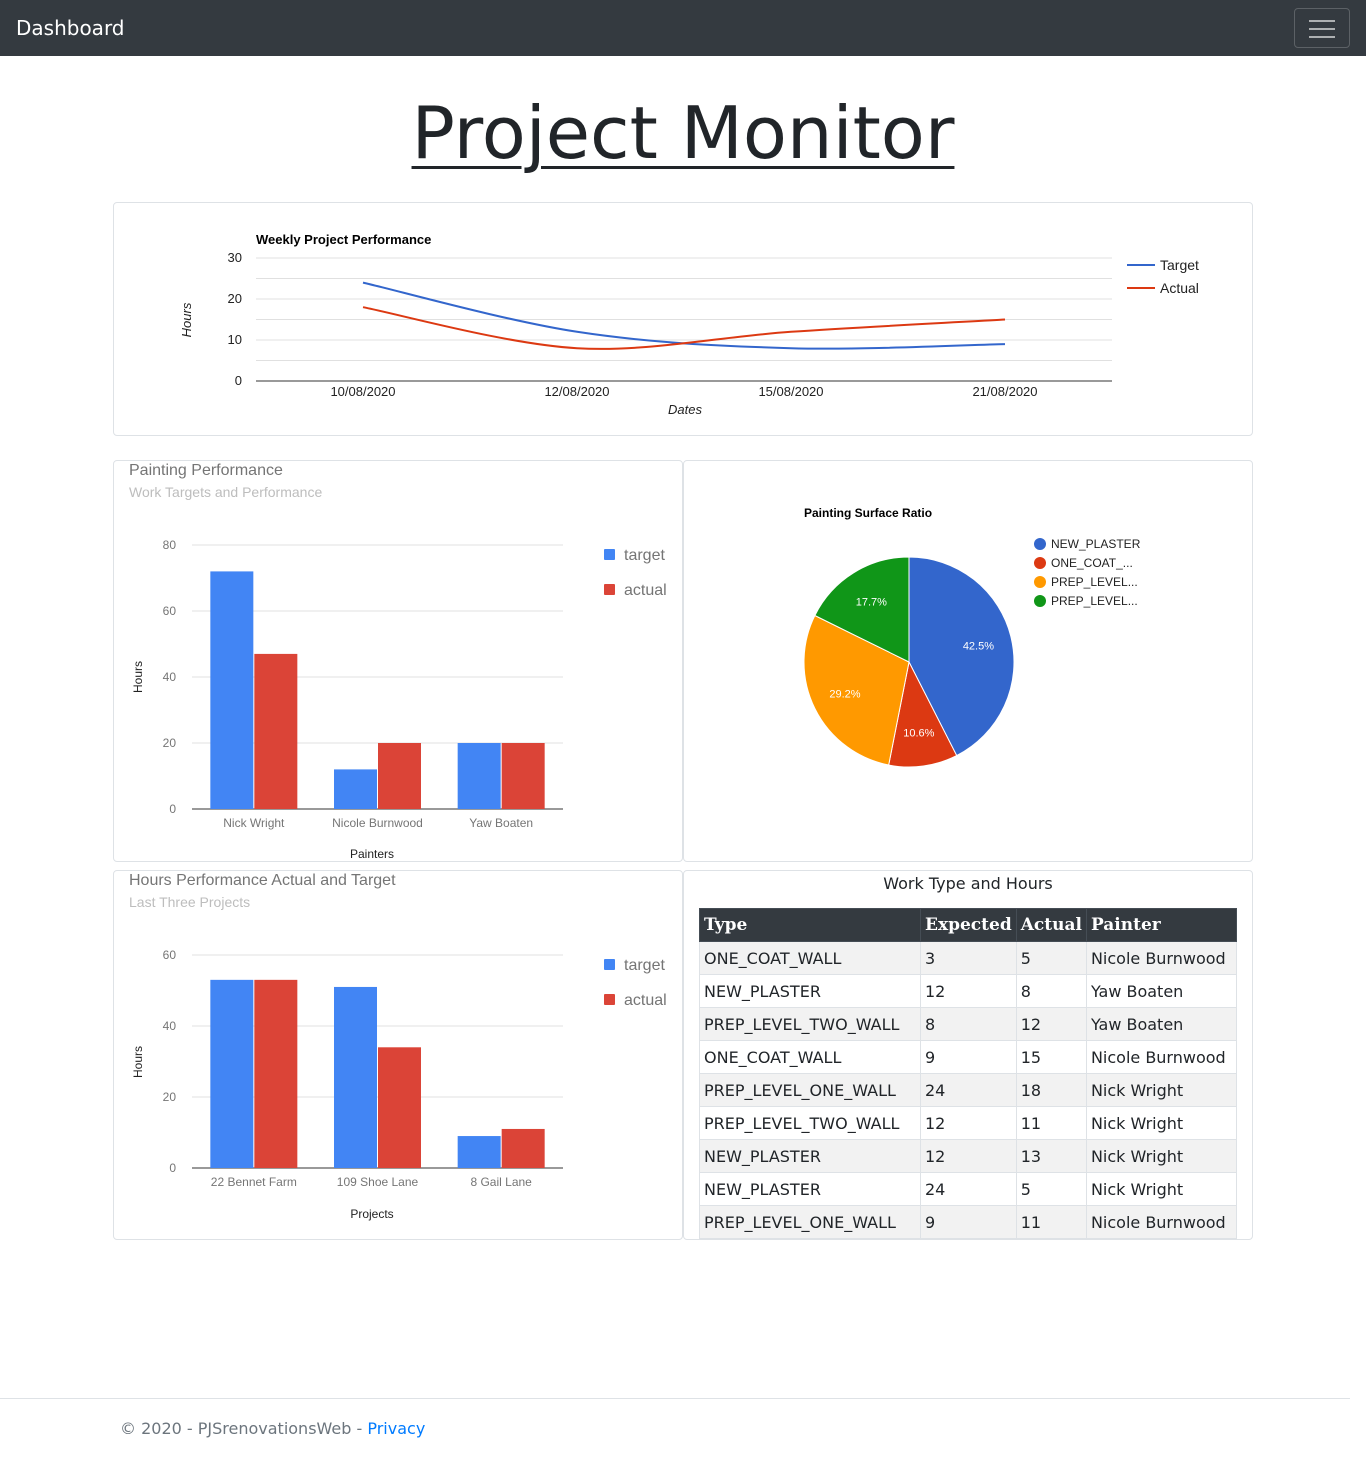  I want to click on pie-slice-label: 17.7%, so click(871, 602).